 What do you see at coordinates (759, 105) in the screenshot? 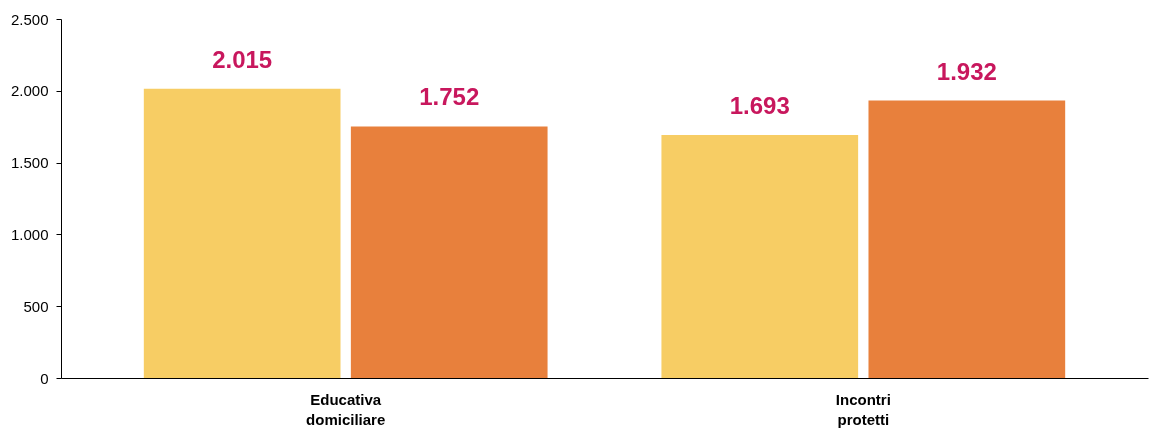
I see `data-label: 1.693` at bounding box center [759, 105].